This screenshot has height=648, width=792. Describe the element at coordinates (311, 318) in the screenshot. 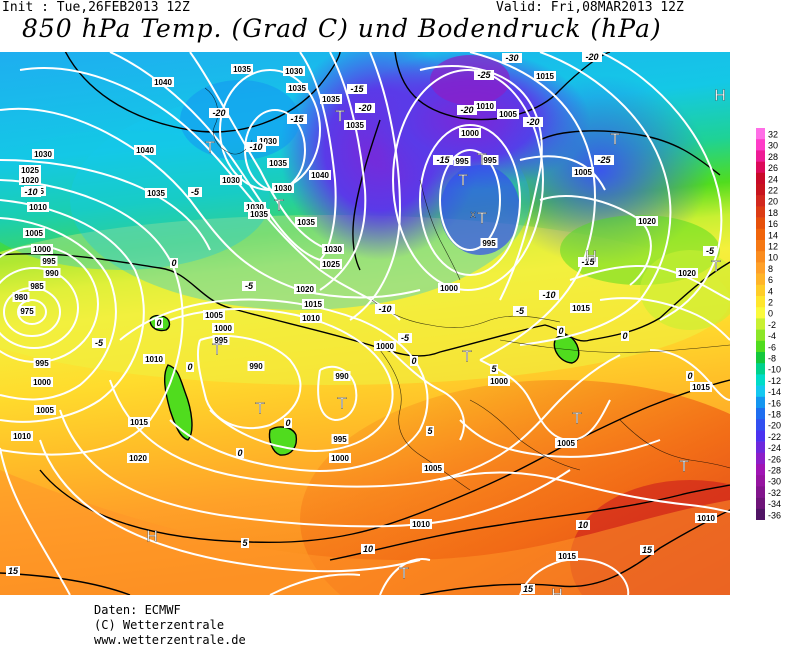

I see `isobar-label: 1010` at that location.